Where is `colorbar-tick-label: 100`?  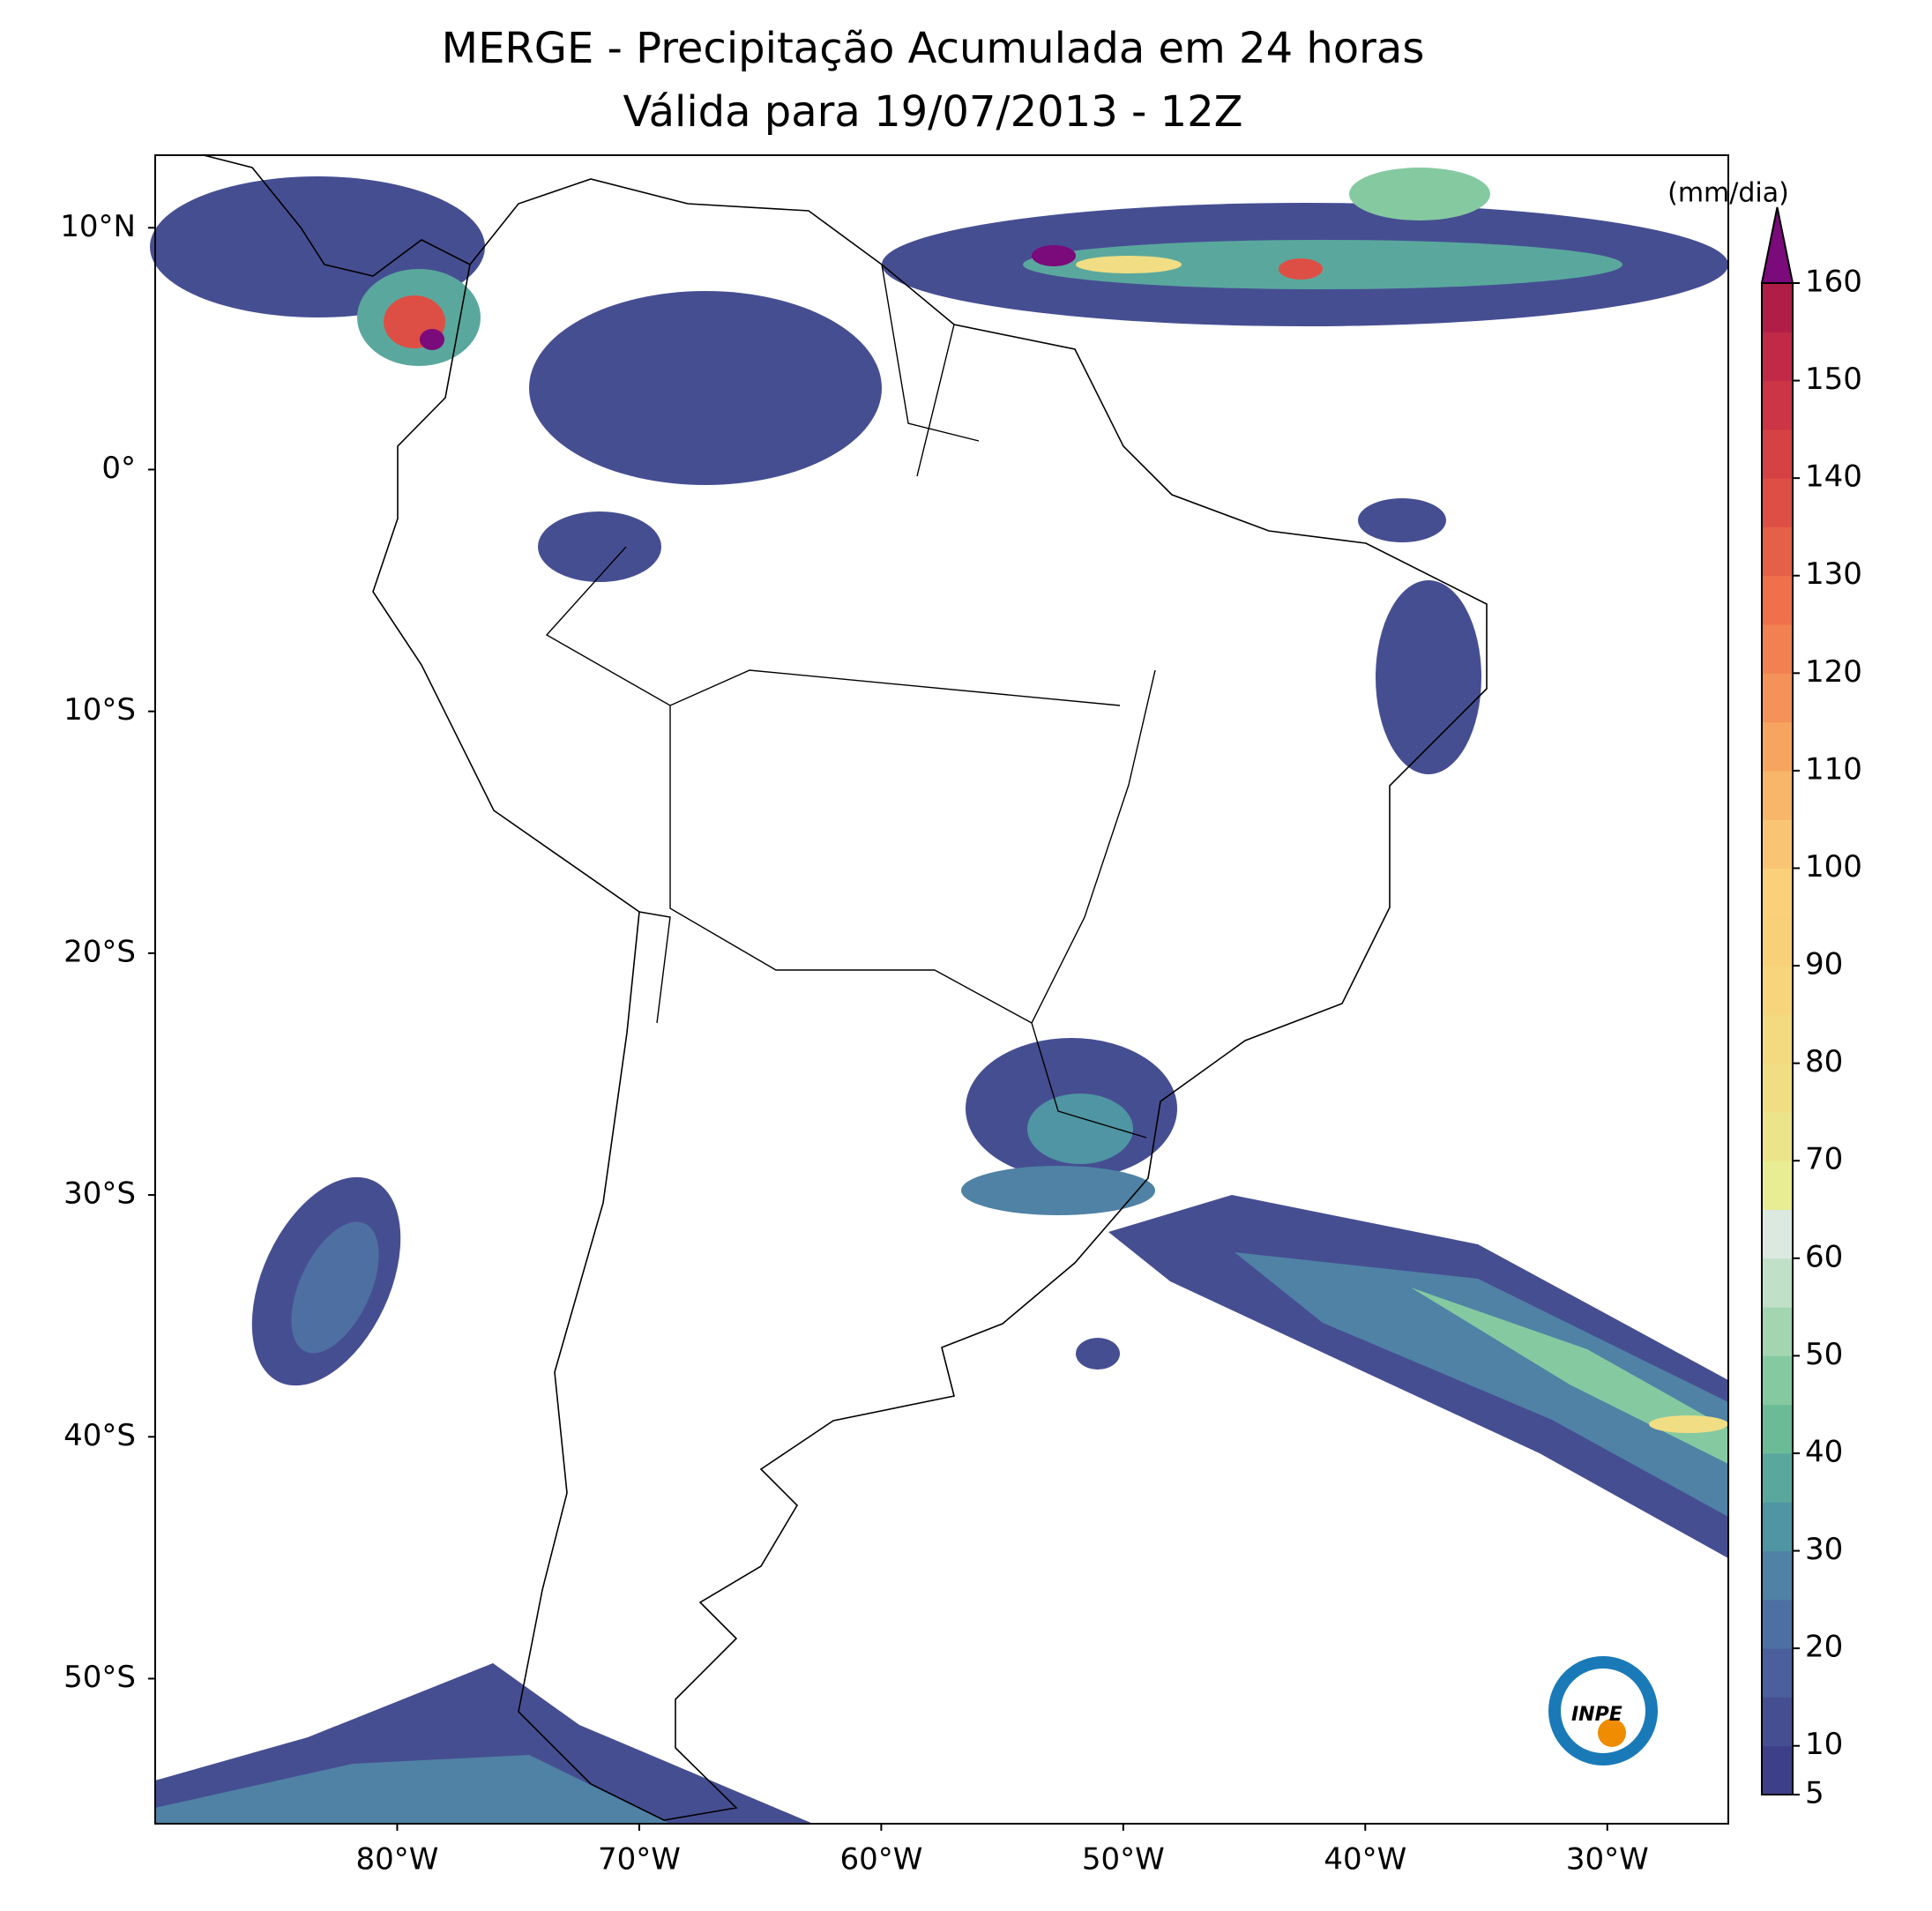
colorbar-tick-label: 100 is located at coordinates (1833, 867).